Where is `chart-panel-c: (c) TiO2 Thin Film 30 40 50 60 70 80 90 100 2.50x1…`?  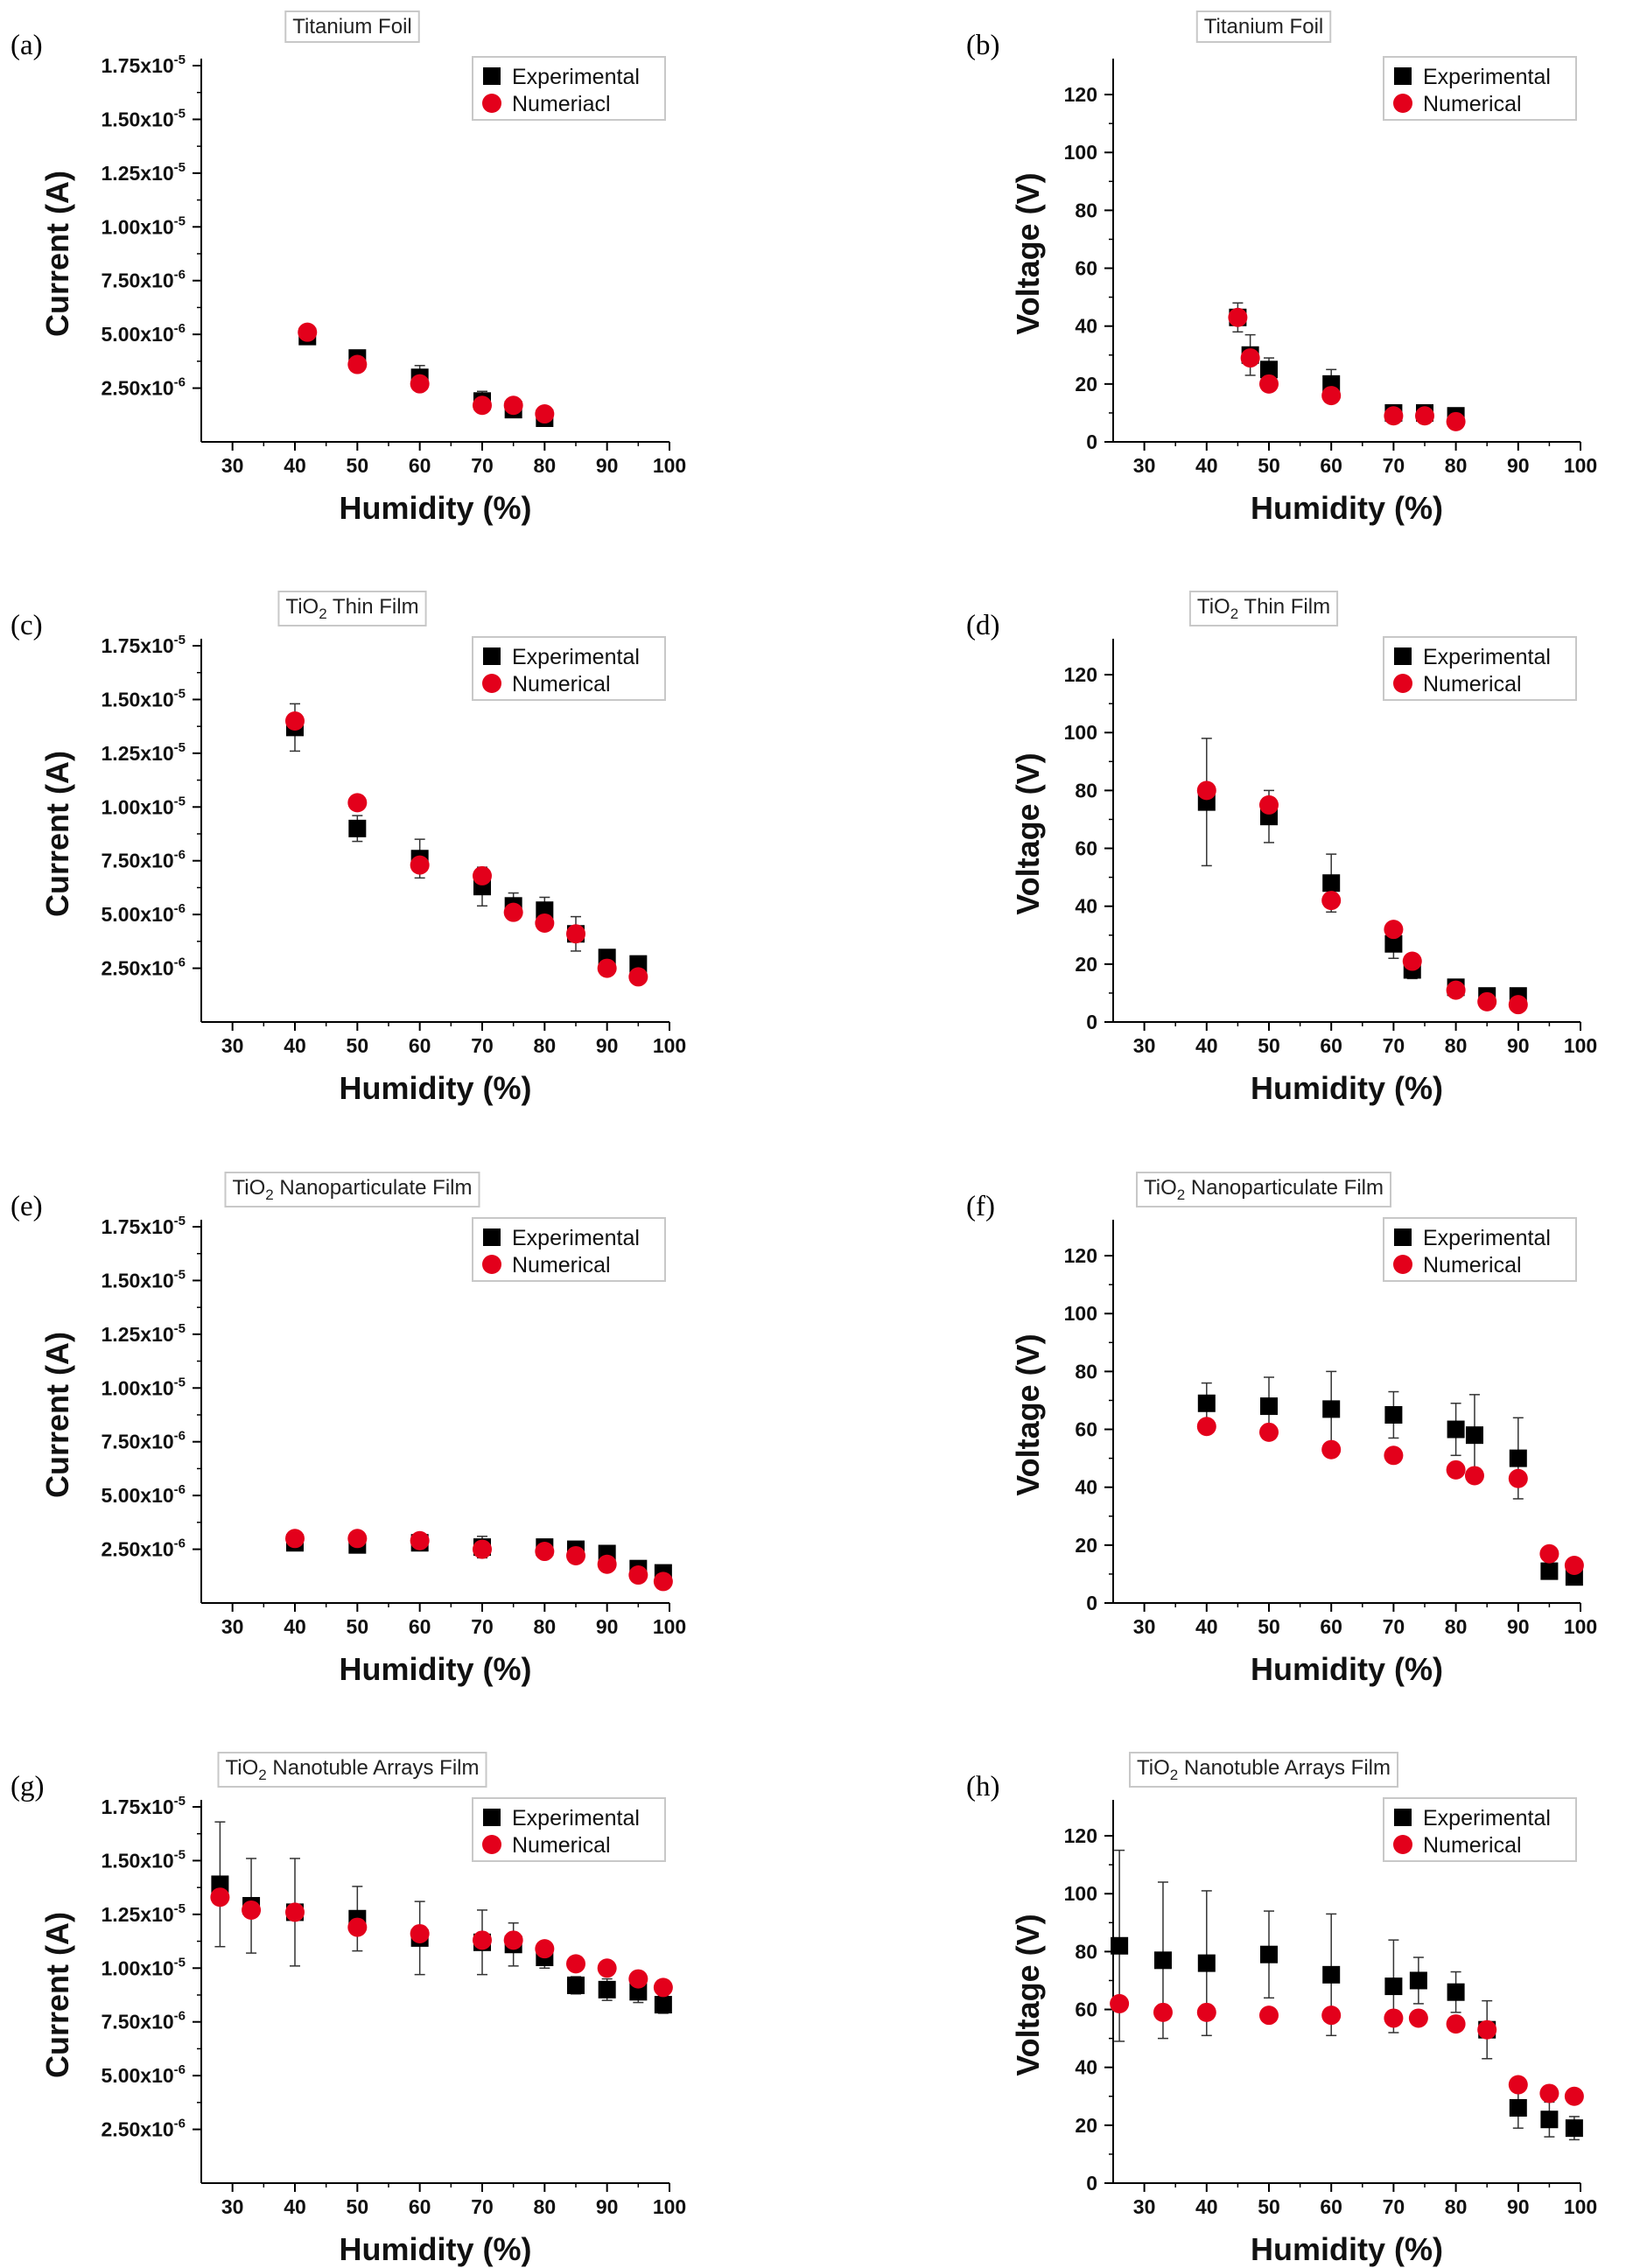
chart-panel-c: (c) TiO2 Thin Film 30 40 50 60 70 80 90 100 2.50x1… is located at coordinates (348, 848).